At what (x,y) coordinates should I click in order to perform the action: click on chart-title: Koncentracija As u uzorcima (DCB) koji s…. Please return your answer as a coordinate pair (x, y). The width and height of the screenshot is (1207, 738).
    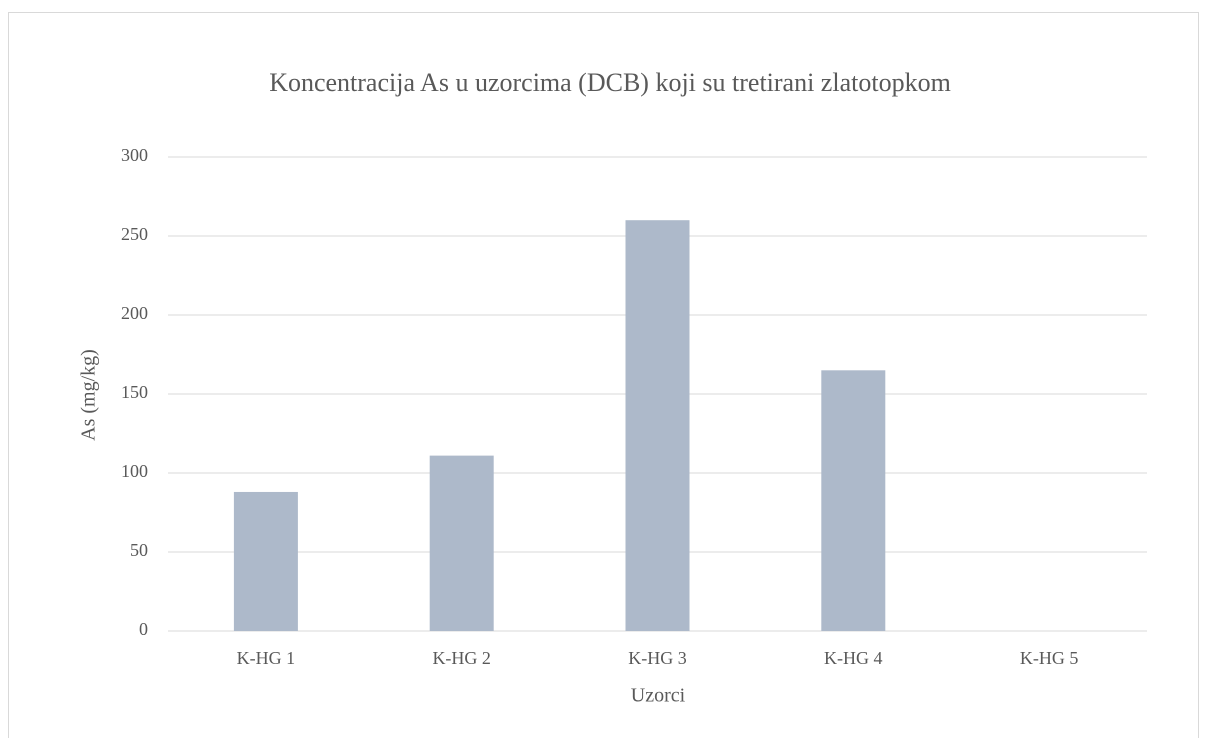
    Looking at the image, I should click on (610, 82).